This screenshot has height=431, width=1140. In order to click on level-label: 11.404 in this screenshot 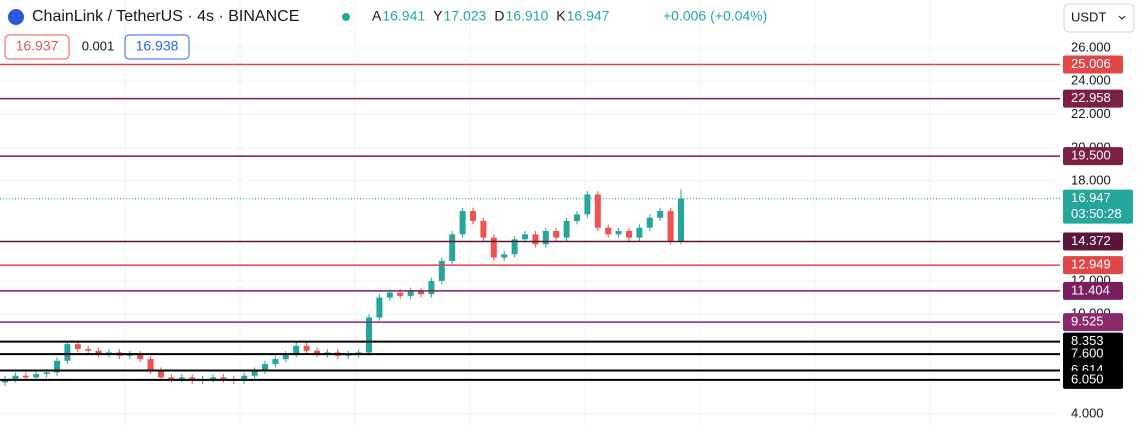, I will do `click(1090, 289)`.